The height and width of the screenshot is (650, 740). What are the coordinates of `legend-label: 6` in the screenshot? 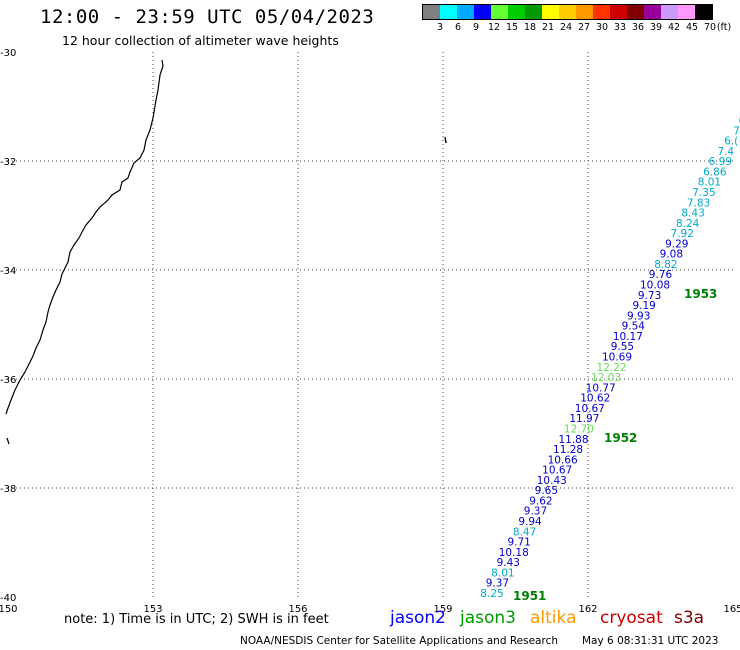 It's located at (458, 27).